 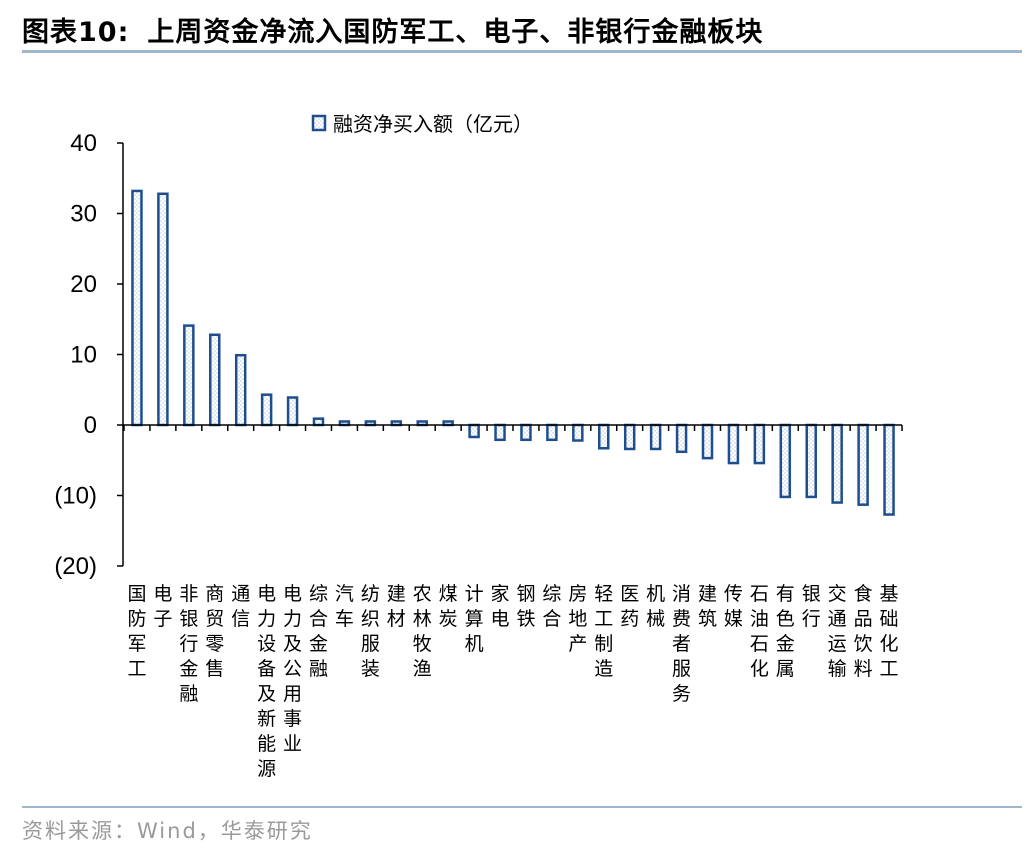 What do you see at coordinates (500, 606) in the screenshot?
I see `x-tick-label: 家电` at bounding box center [500, 606].